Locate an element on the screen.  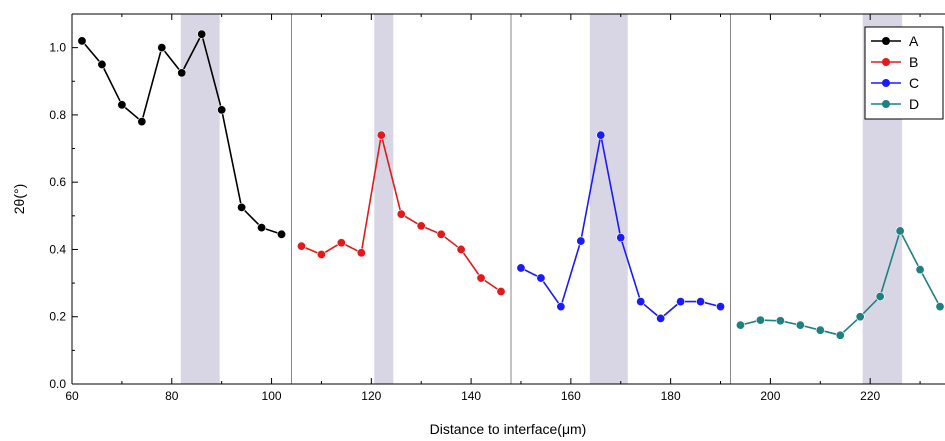
legend-label: A is located at coordinates (914, 41).